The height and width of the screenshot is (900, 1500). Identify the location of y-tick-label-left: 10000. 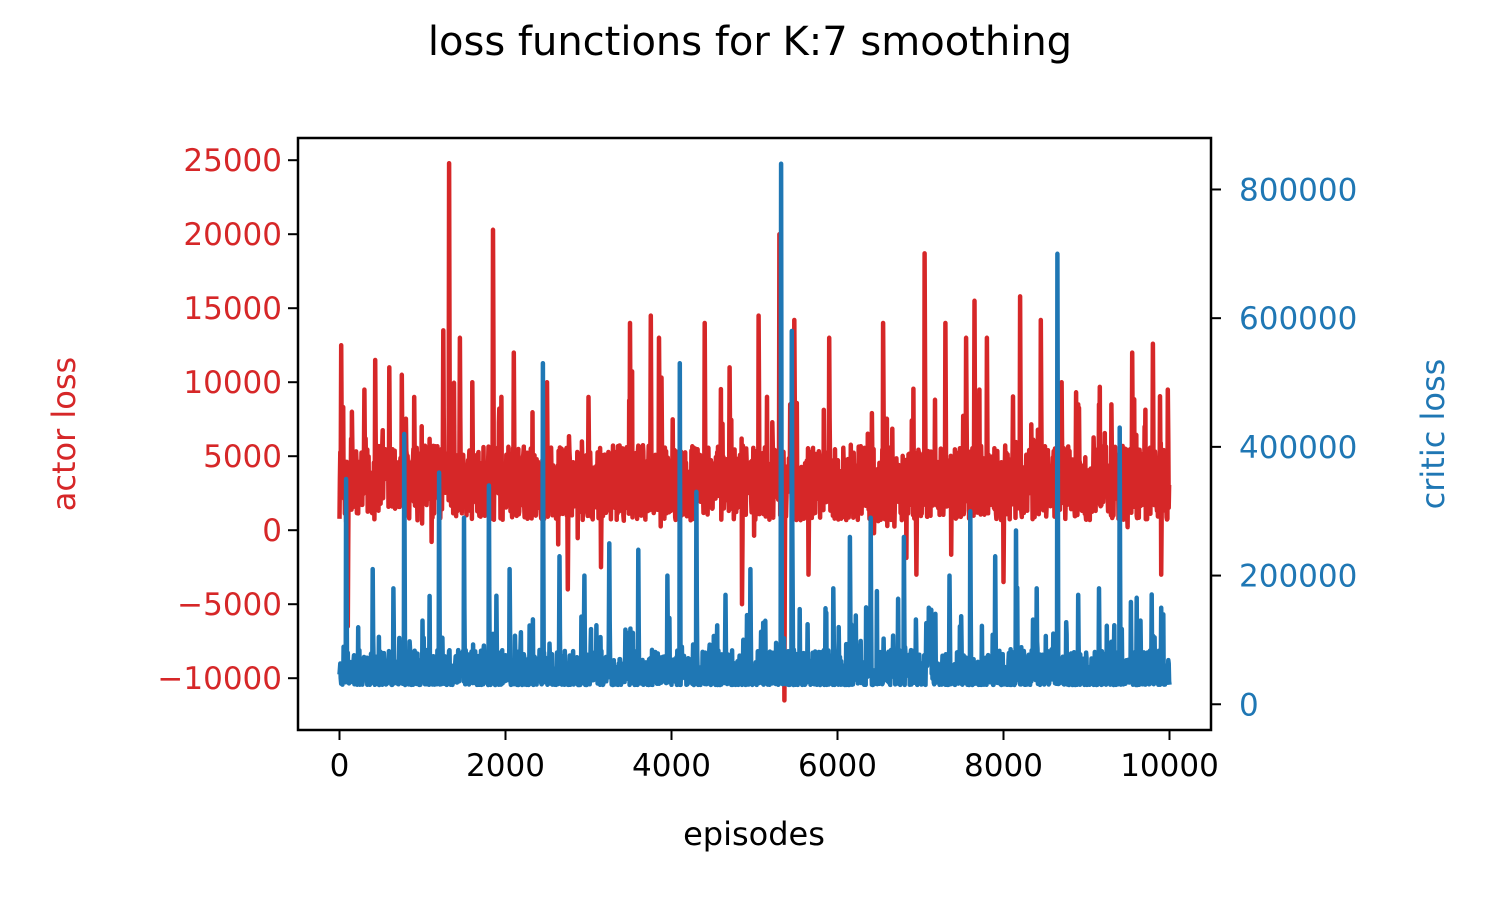
(232, 383).